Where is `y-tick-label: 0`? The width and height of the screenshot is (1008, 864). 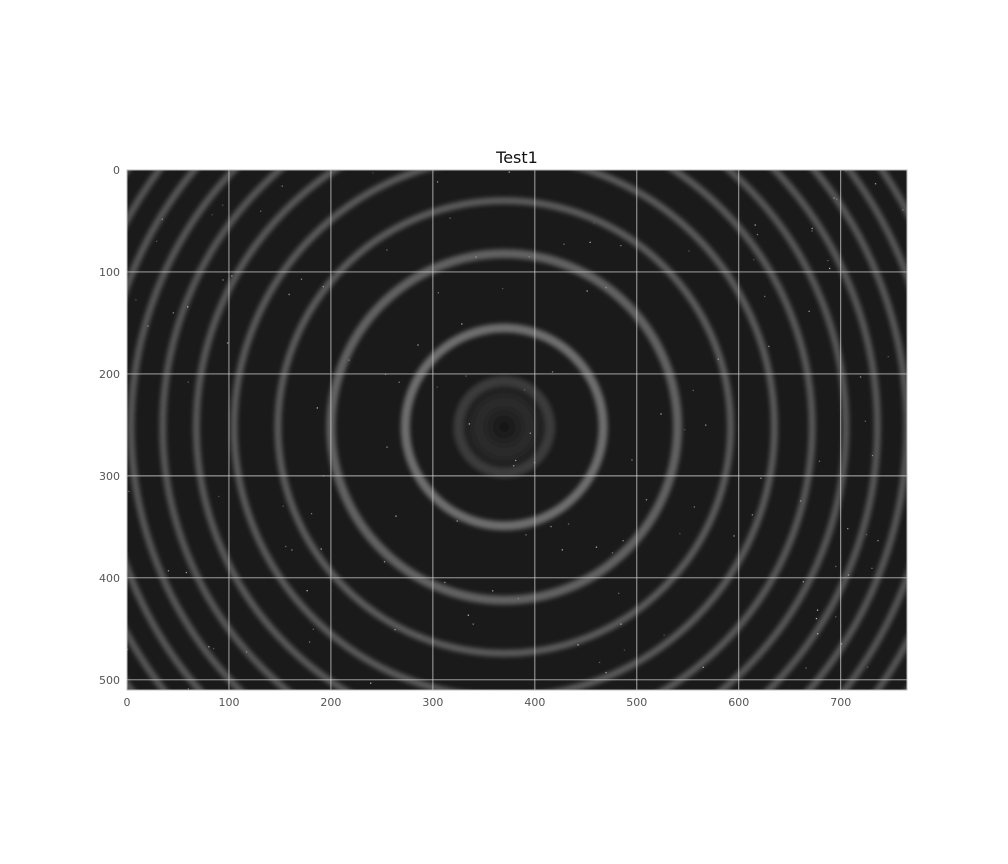
y-tick-label: 0 is located at coordinates (116, 170).